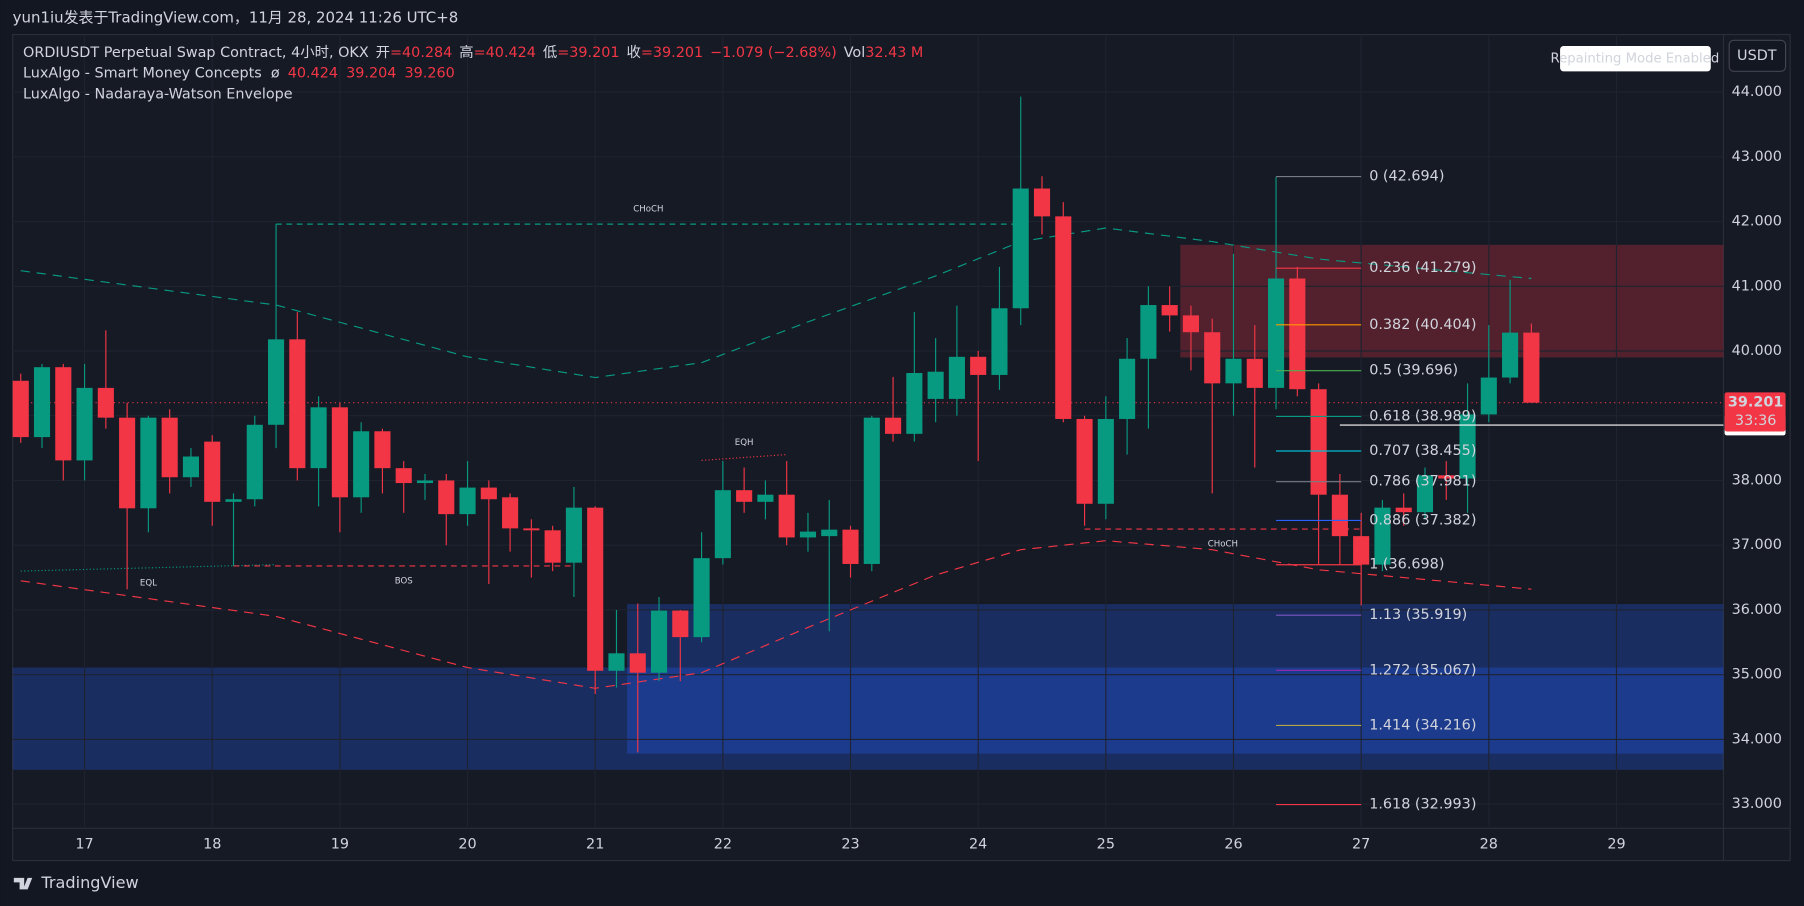 This screenshot has width=1804, height=906. I want to click on legend-ohlc-label: 开, so click(383, 53).